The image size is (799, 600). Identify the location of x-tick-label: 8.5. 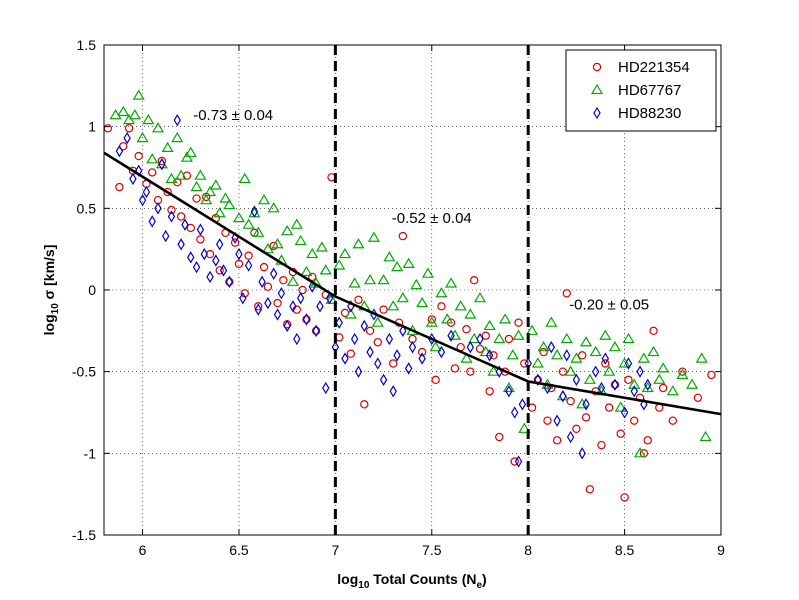
(625, 550).